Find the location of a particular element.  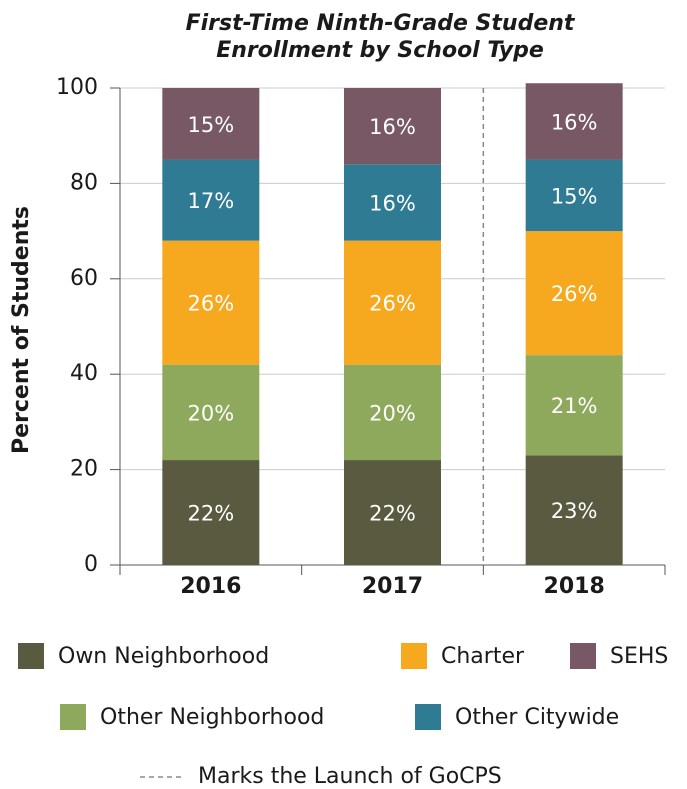

y-tick-label: 40 is located at coordinates (84, 373).